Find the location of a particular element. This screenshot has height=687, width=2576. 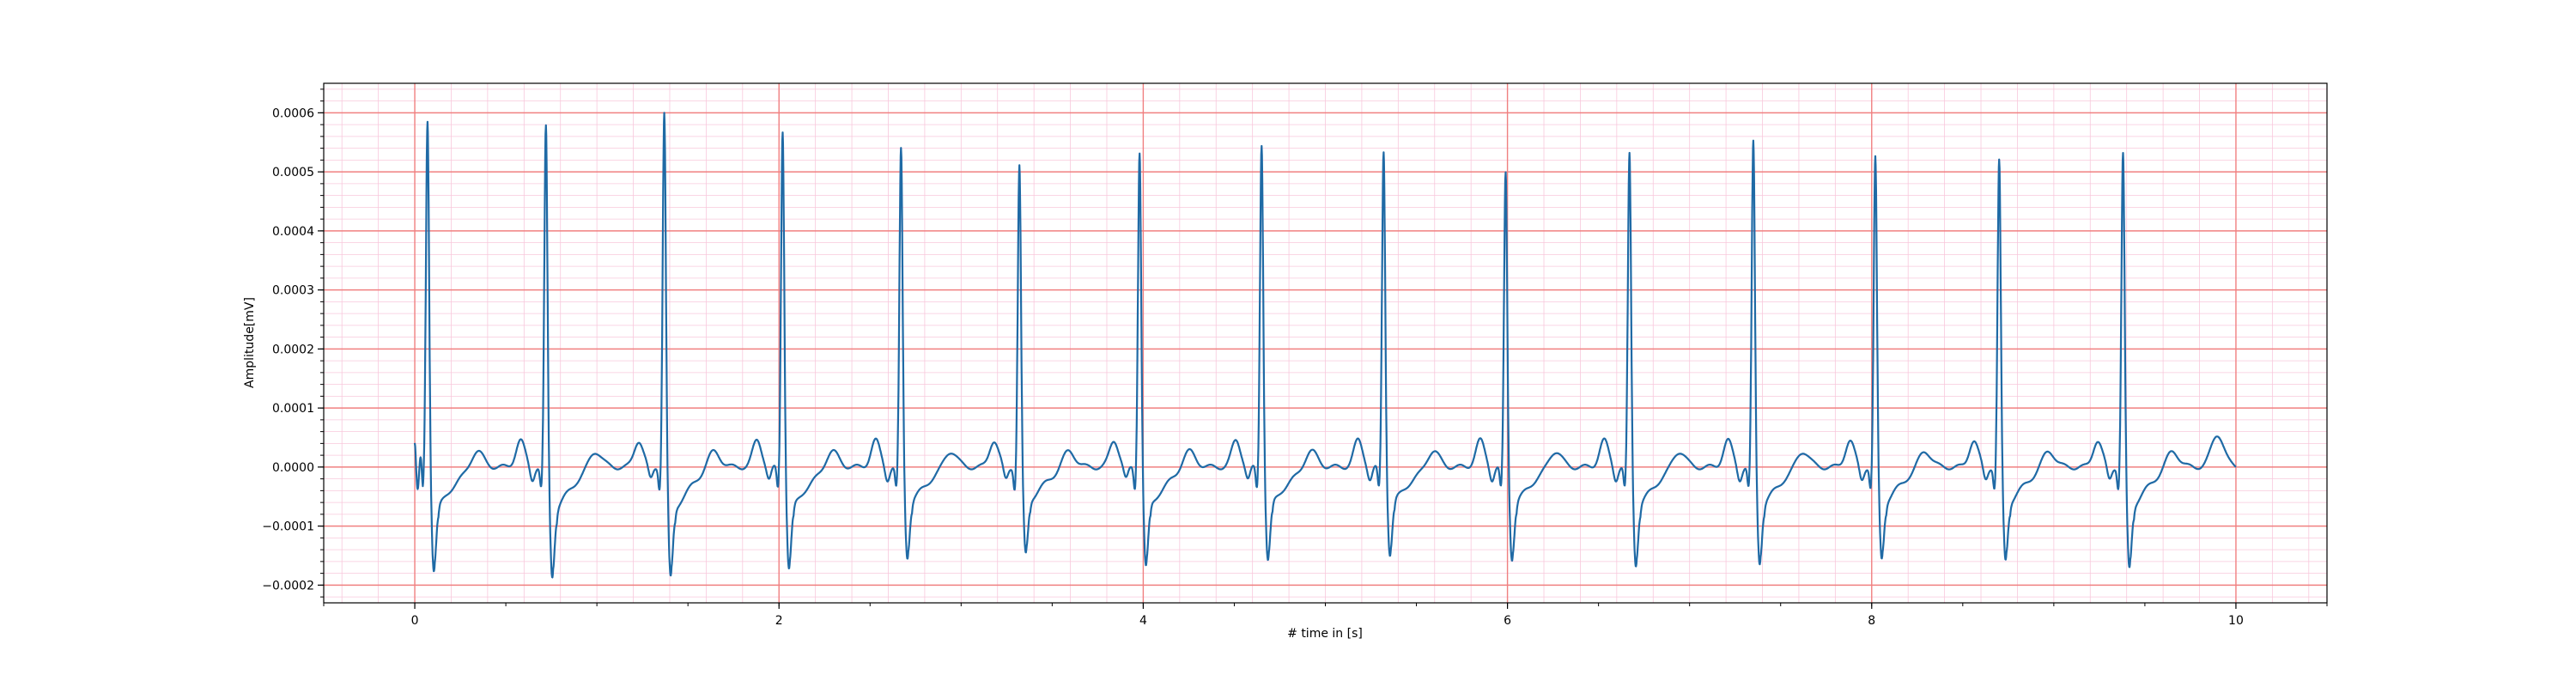

y-axis-label: Amplitude[mV] is located at coordinates (250, 342).